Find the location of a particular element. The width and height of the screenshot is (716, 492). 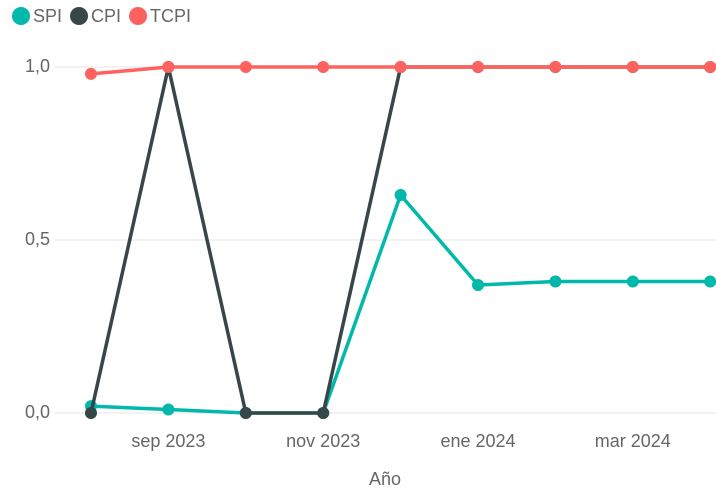

x-tick-label: mar 2024 is located at coordinates (633, 441).